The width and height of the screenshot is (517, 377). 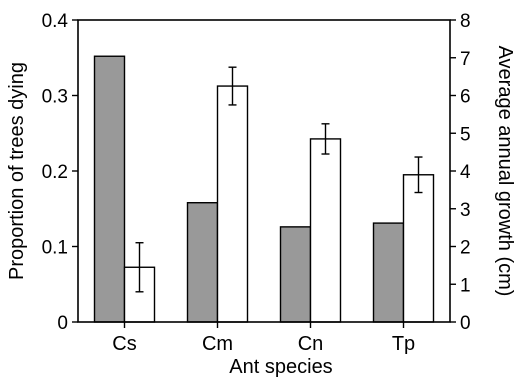 I want to click on right-y-tick-label: 8, so click(x=465, y=21).